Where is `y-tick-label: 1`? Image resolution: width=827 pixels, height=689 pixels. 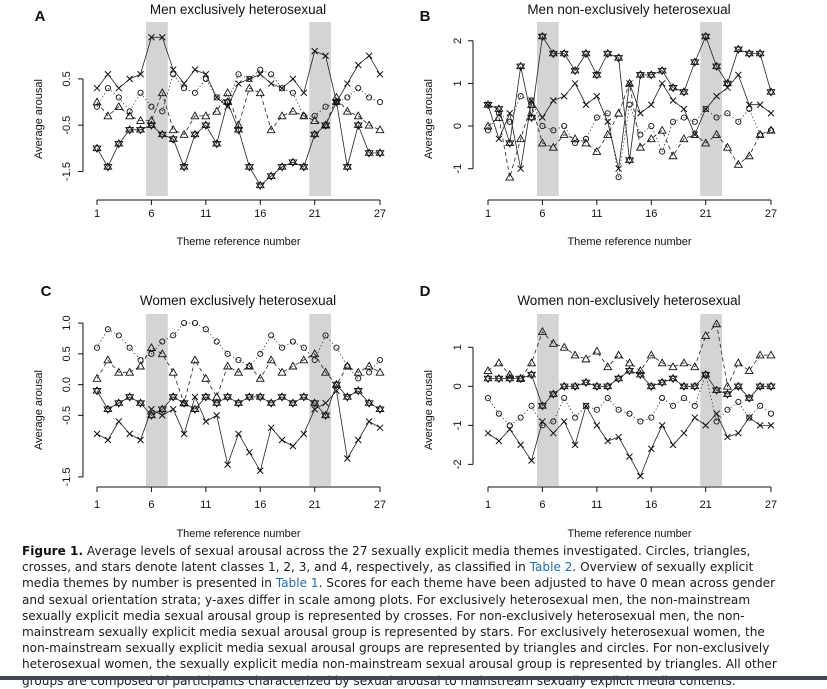
y-tick-label: 1 is located at coordinates (458, 347).